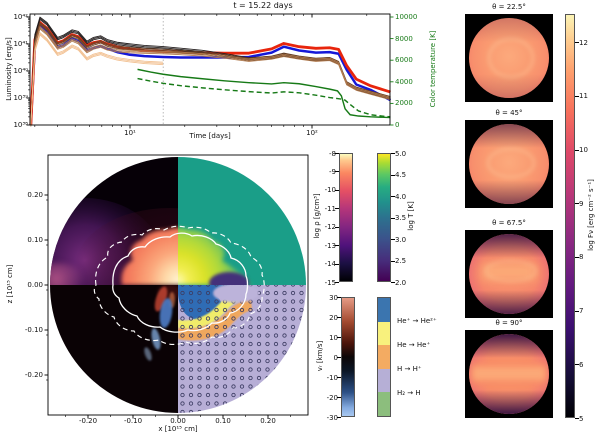 The width and height of the screenshot is (600, 441). What do you see at coordinates (401, 261) in the screenshot?
I see `tick-label: 2.5` at bounding box center [401, 261].